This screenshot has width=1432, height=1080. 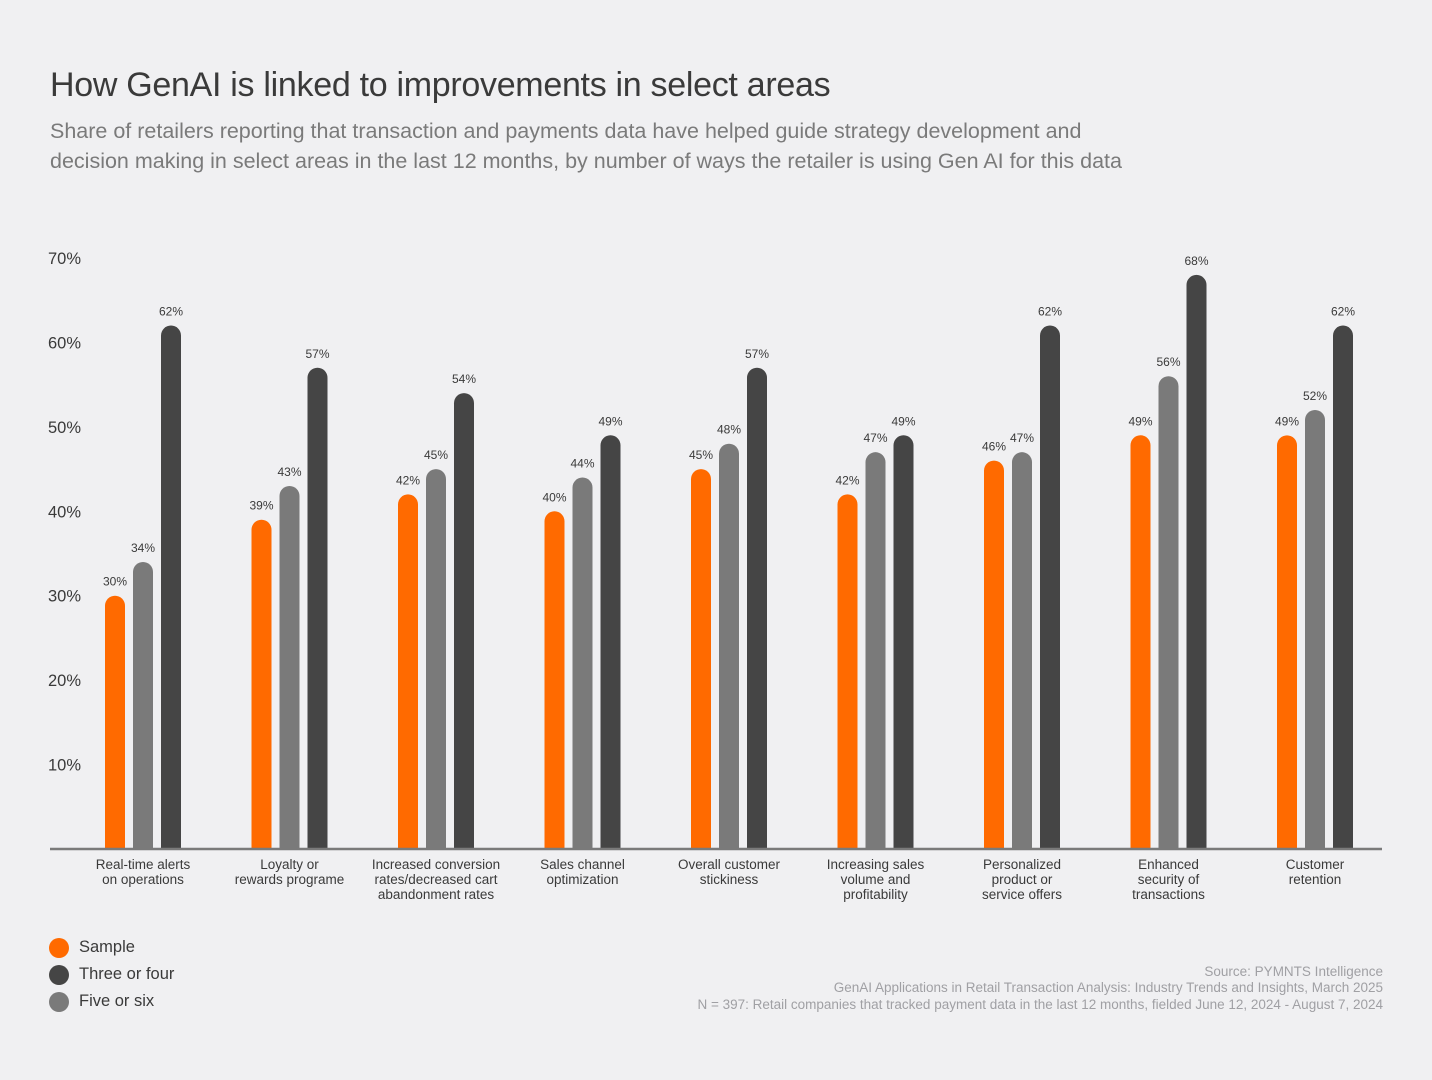 What do you see at coordinates (464, 379) in the screenshot?
I see `data-label: 54%` at bounding box center [464, 379].